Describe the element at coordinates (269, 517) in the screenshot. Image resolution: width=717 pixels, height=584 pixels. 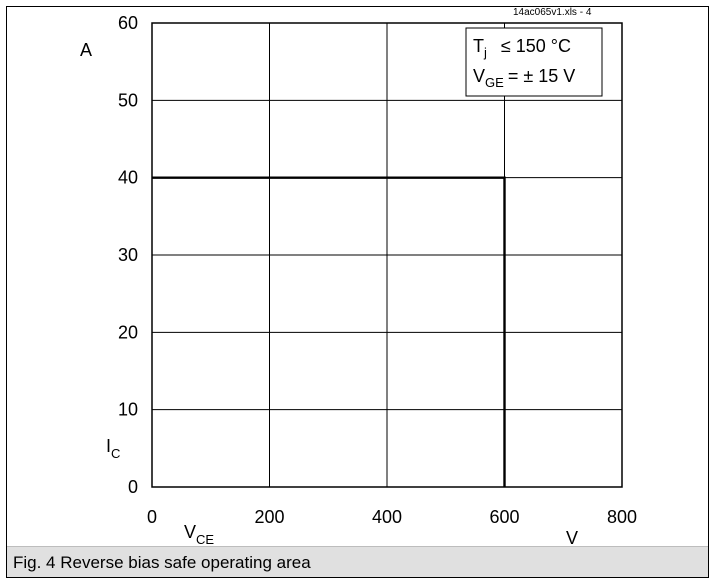
I see `x-tick-label-200: 200` at that location.